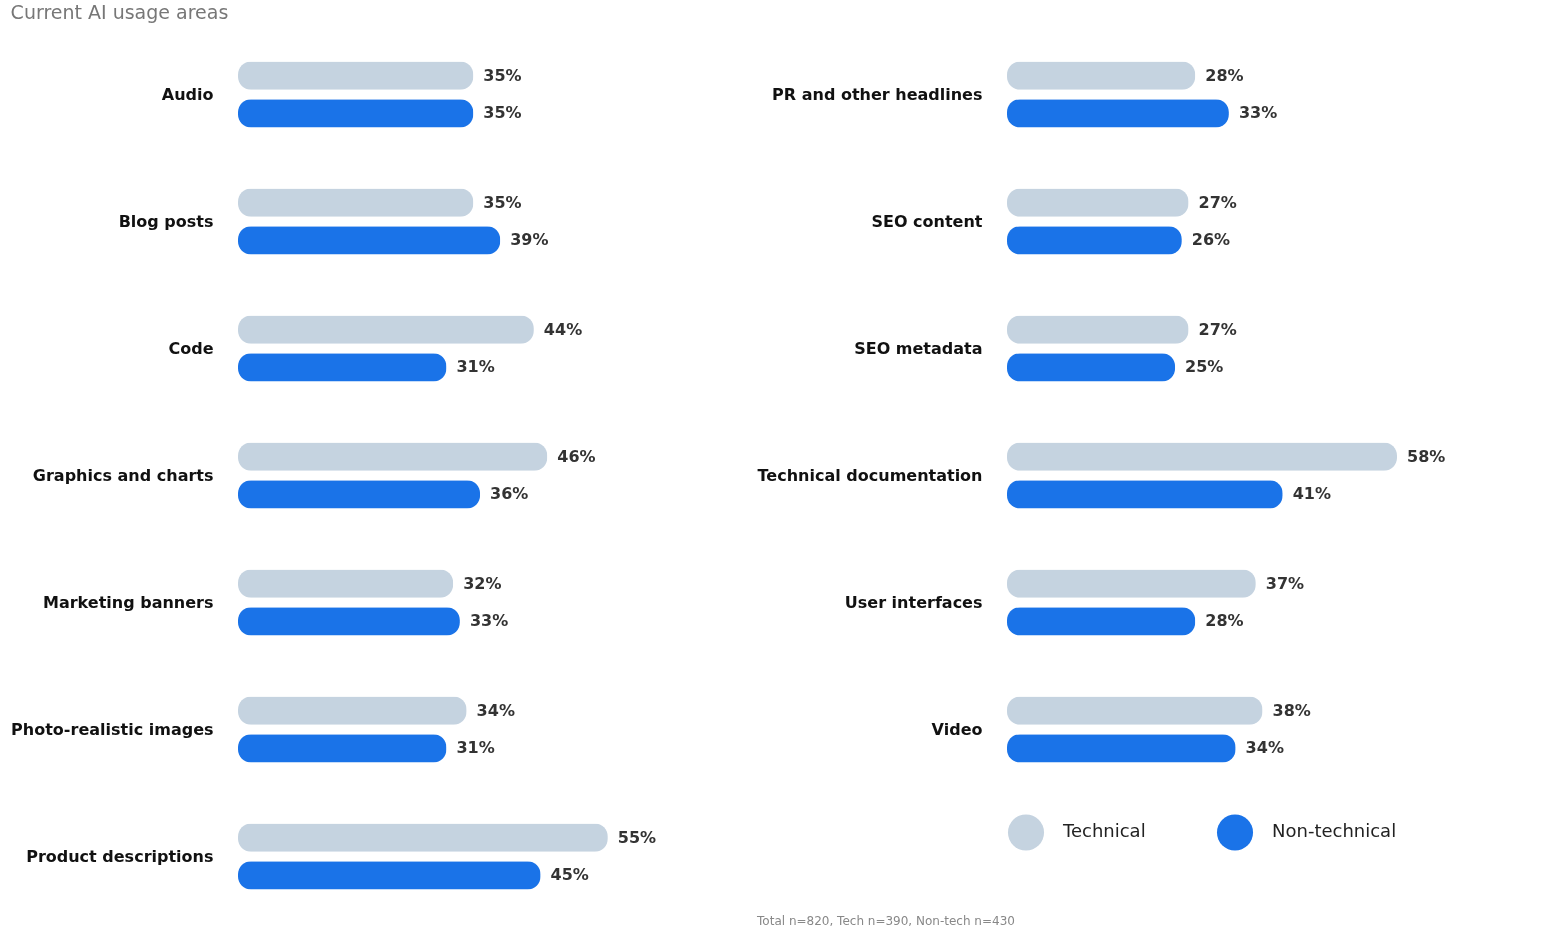 The width and height of the screenshot is (1548, 944). Describe the element at coordinates (187, 94) in the screenshot. I see `y-tick-label: Audio` at that location.